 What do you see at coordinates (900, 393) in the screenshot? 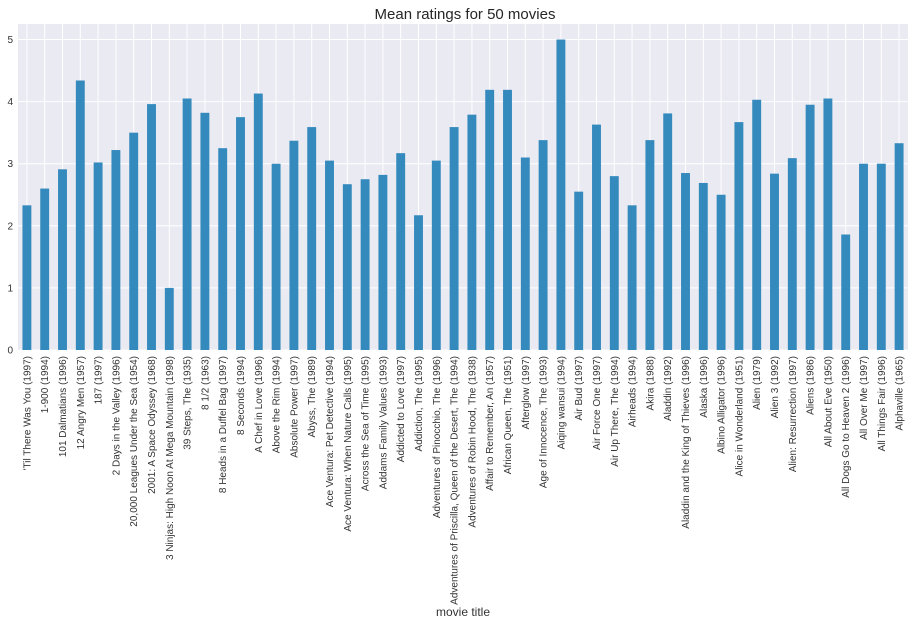
I see `x-tick-label: Alphaville (1965)` at bounding box center [900, 393].